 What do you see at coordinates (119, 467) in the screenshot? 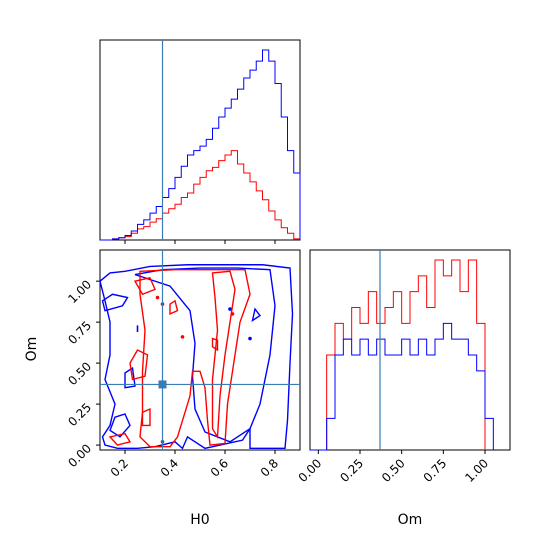
I see `joint-x-tick-label: 0.2` at bounding box center [119, 467].